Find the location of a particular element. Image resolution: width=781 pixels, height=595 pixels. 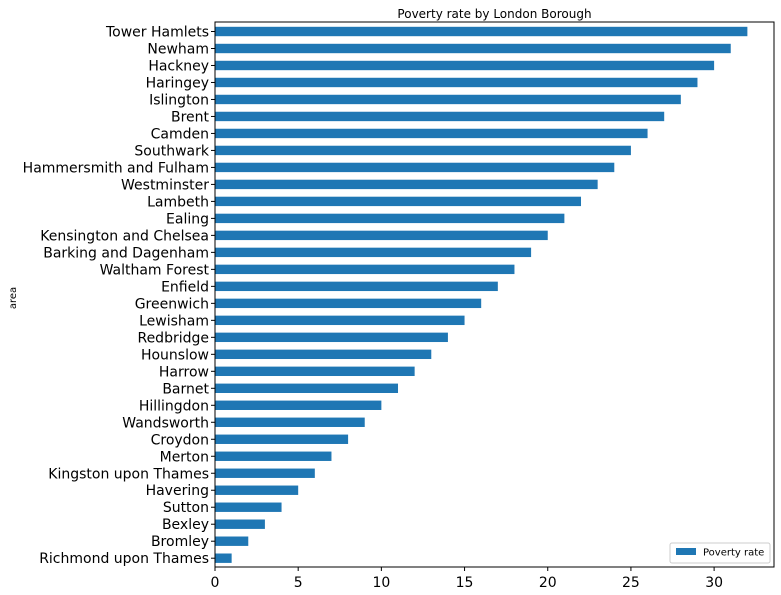

y-tick-label: Bromley is located at coordinates (180, 542).